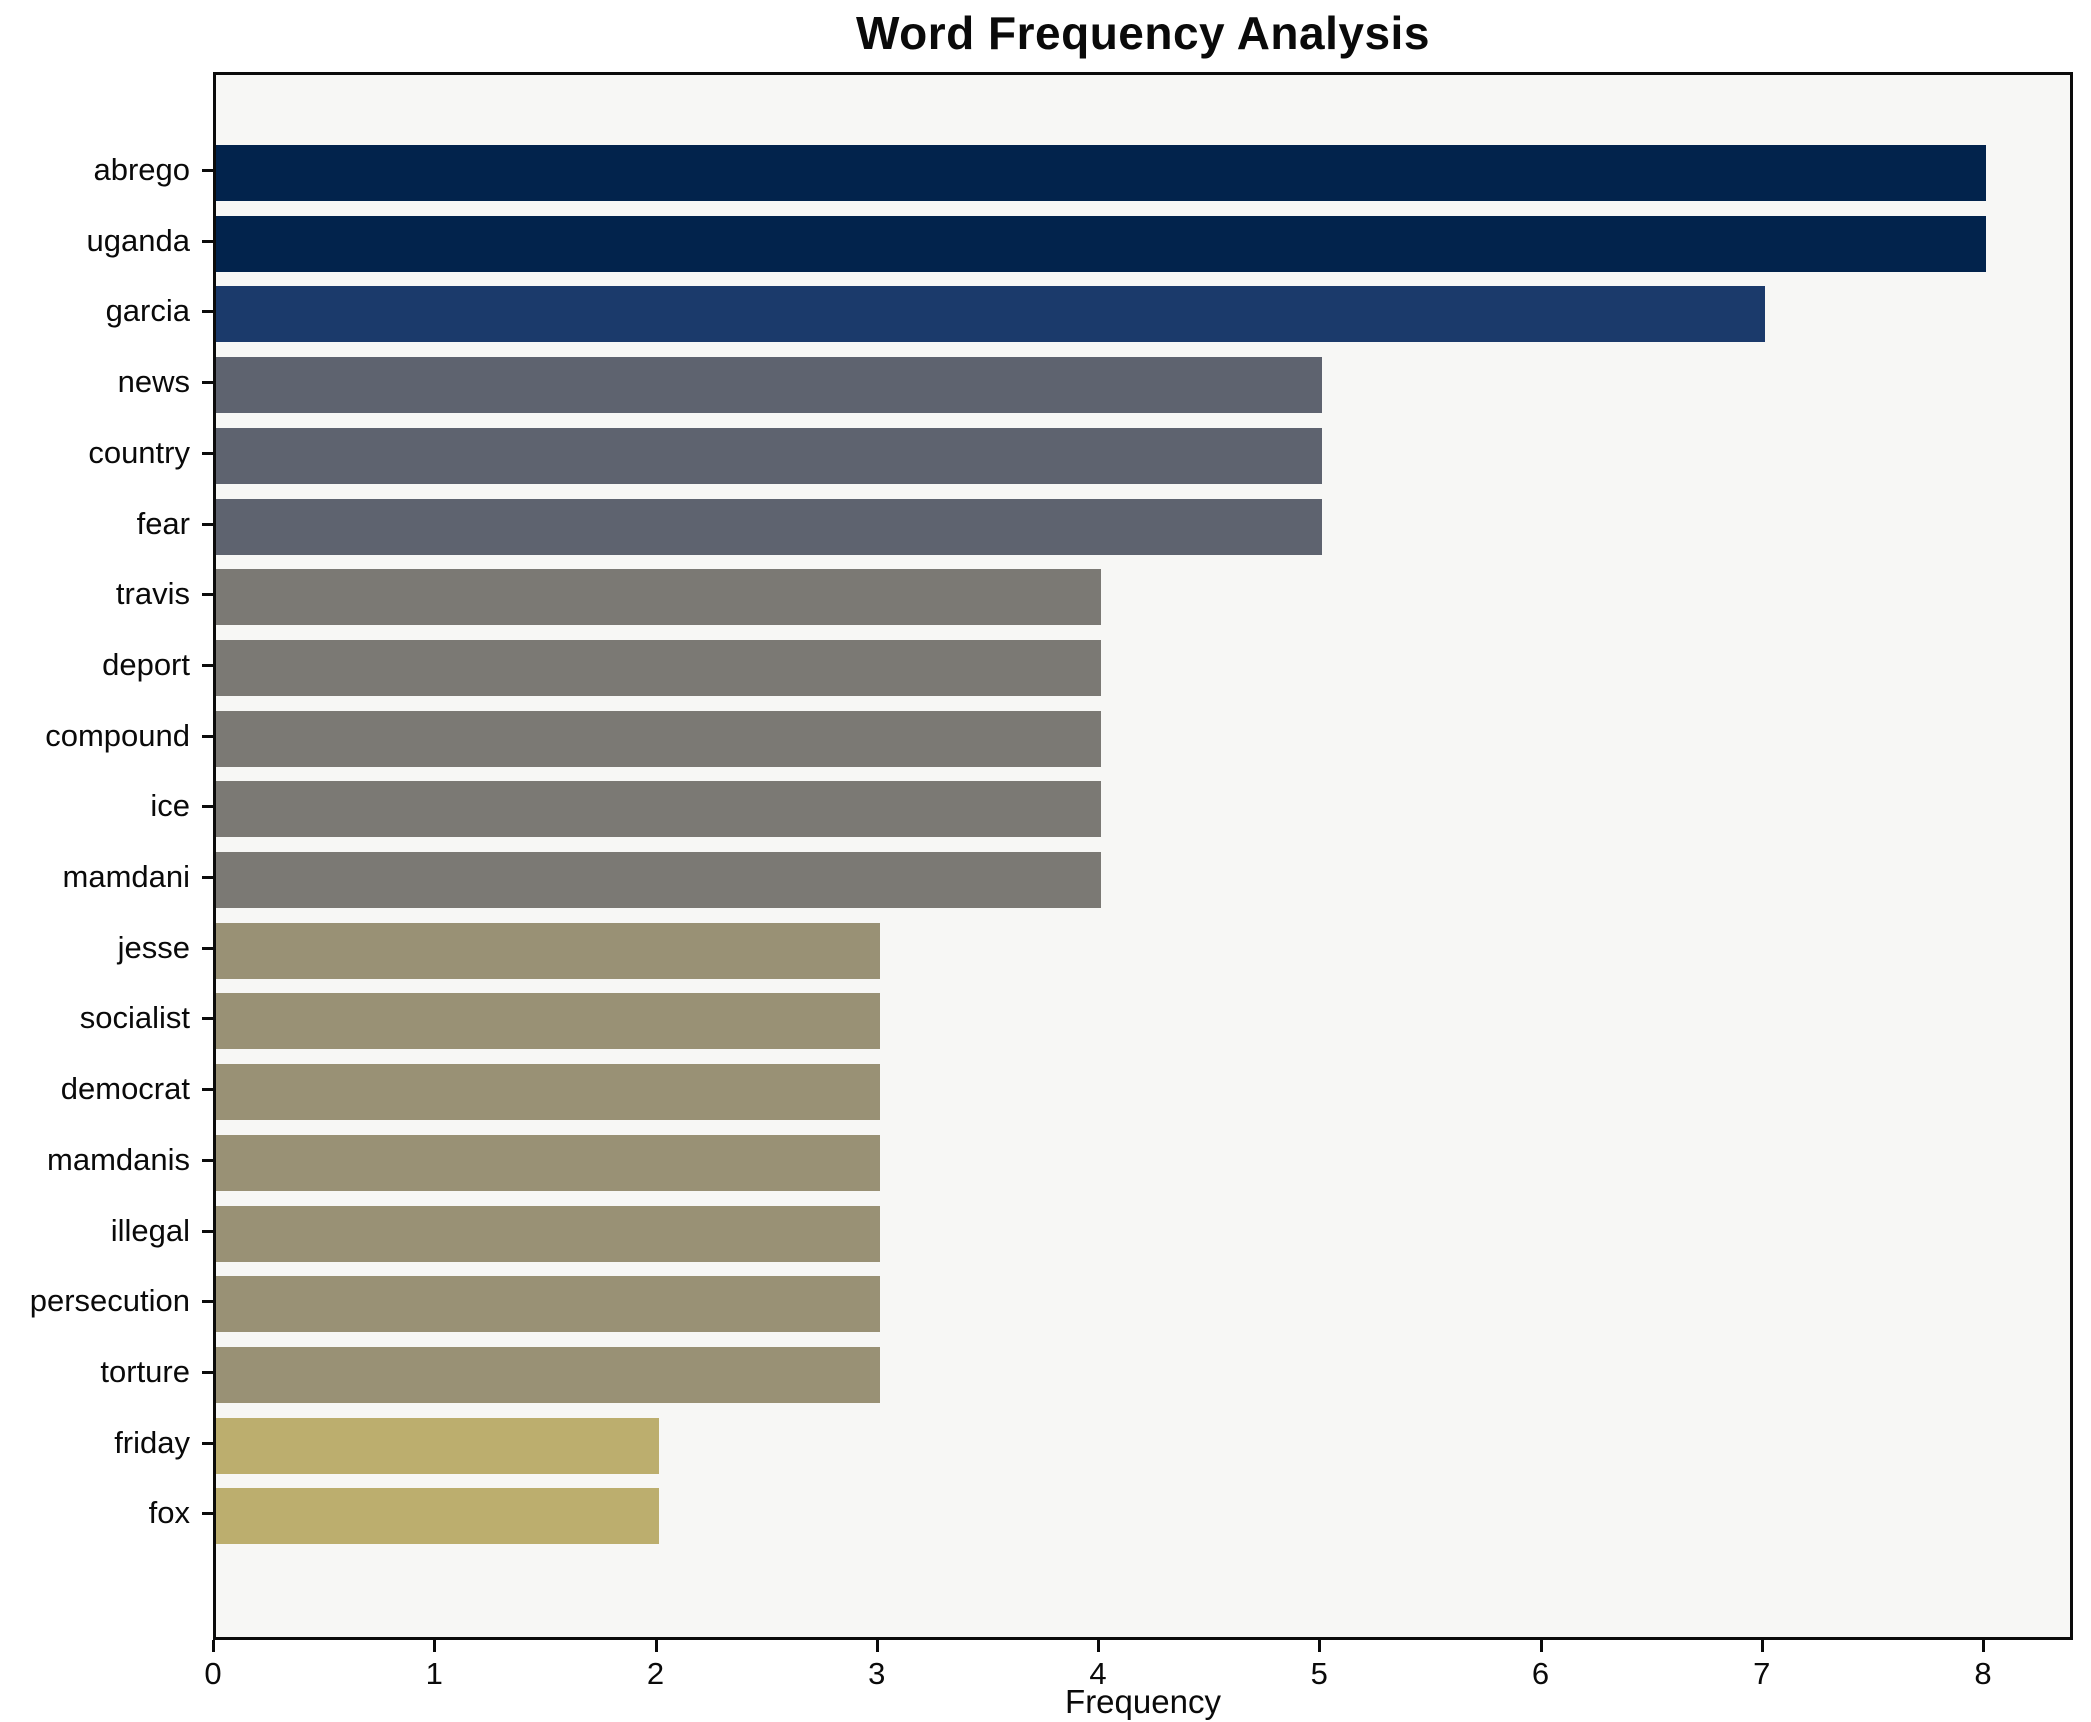  Describe the element at coordinates (1101, 173) in the screenshot. I see `bar-abrego` at that location.